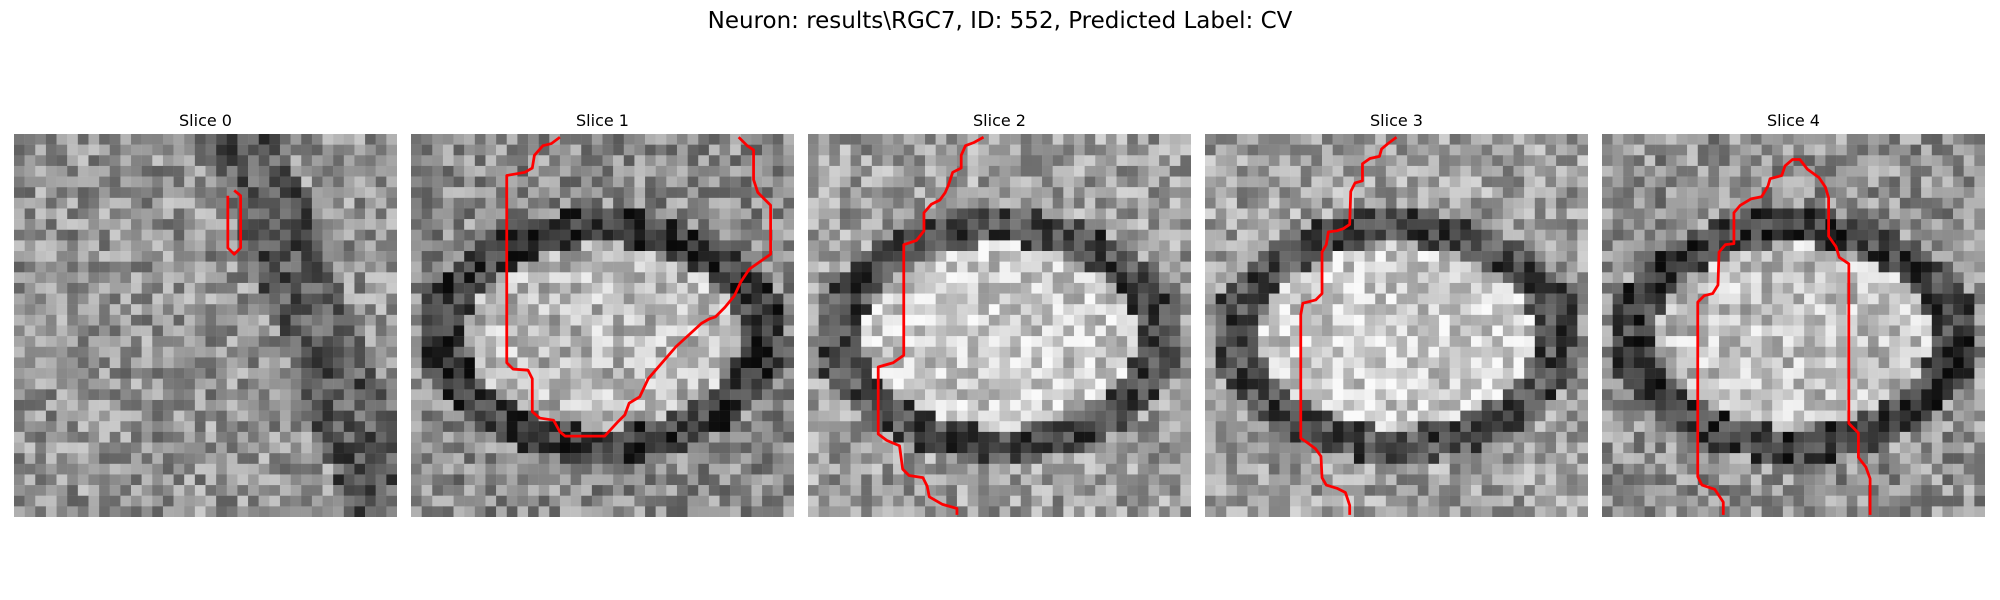 The width and height of the screenshot is (2000, 600). I want to click on slice-title: Slice 4, so click(1793, 120).